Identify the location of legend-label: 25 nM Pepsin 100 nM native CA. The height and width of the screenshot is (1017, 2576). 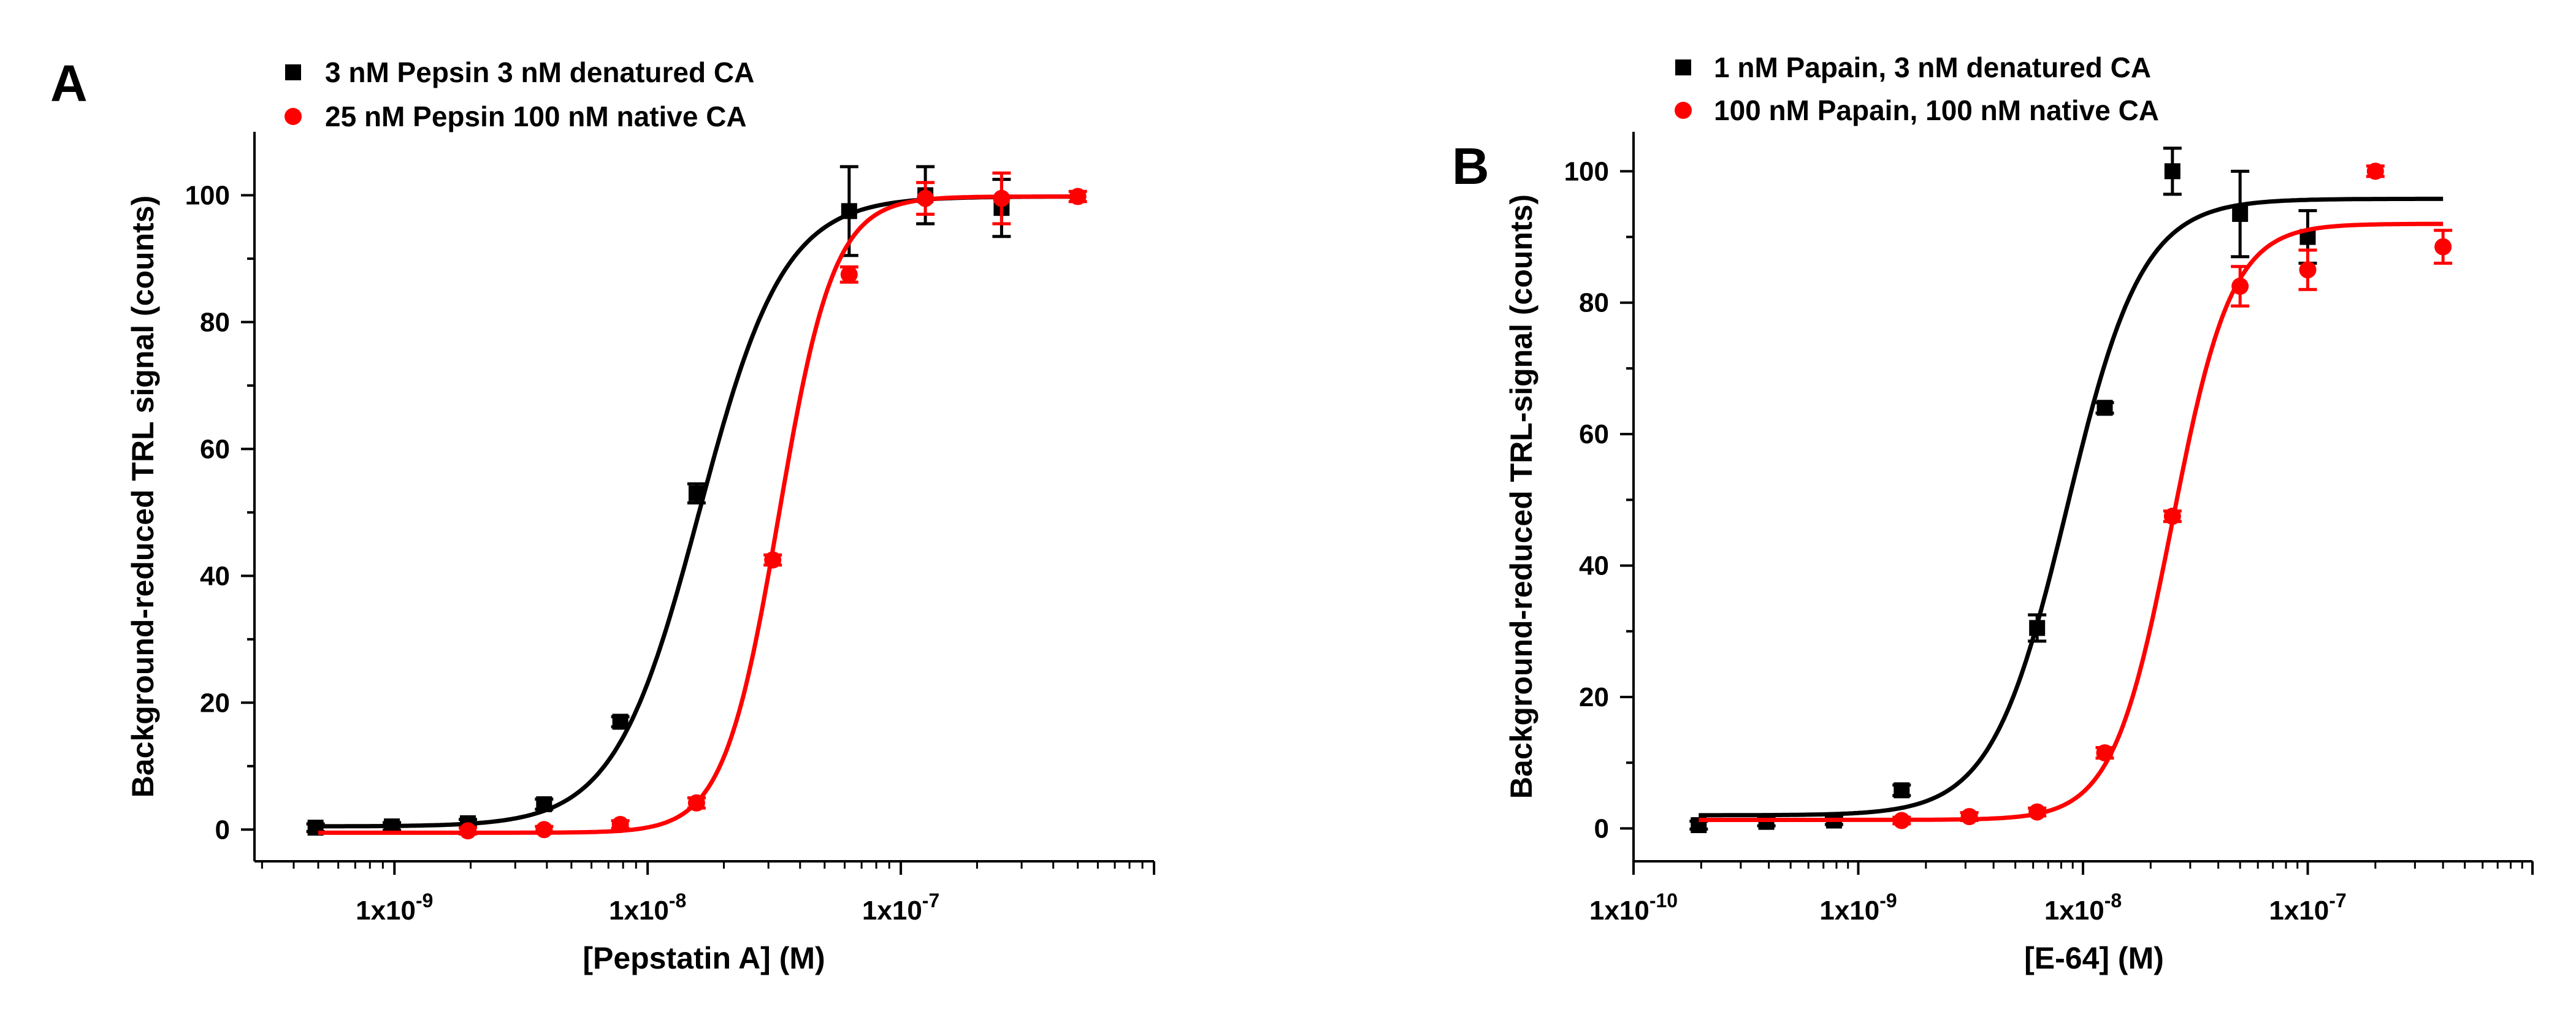
(536, 116).